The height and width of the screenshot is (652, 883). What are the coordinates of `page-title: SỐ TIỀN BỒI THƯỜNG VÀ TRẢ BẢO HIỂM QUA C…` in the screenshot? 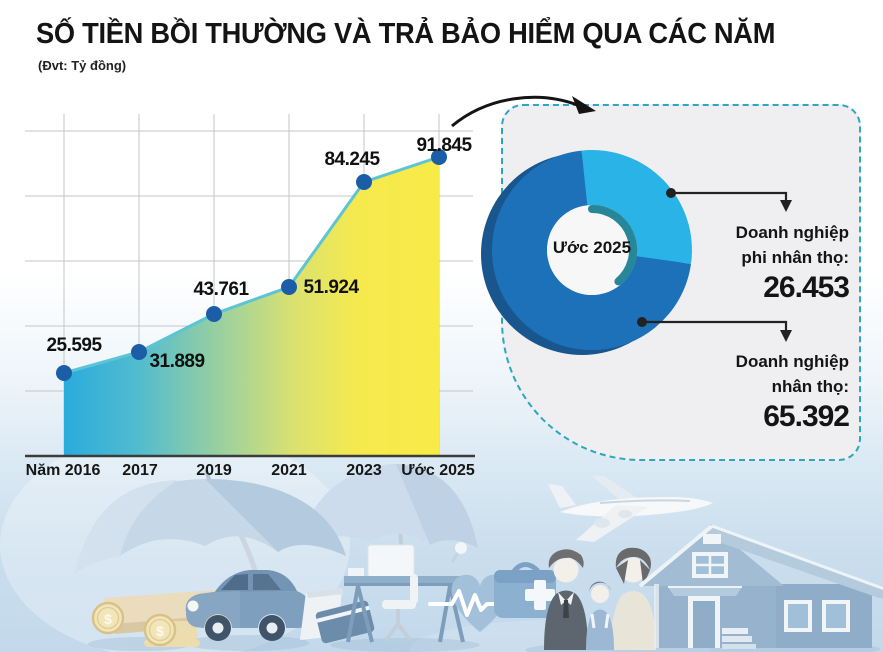 It's located at (406, 34).